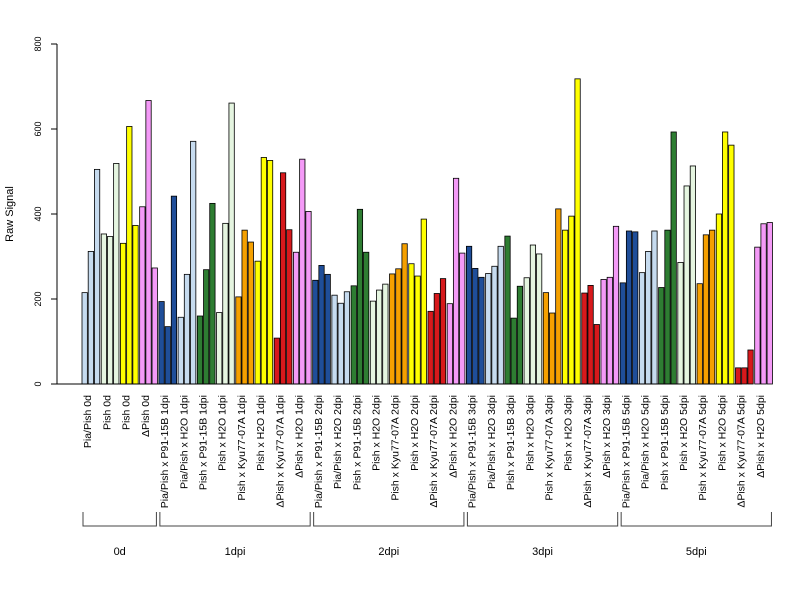 This screenshot has height=600, width=800. I want to click on x-tick-label: Pish x P91-15B 1dpi, so click(204, 442).